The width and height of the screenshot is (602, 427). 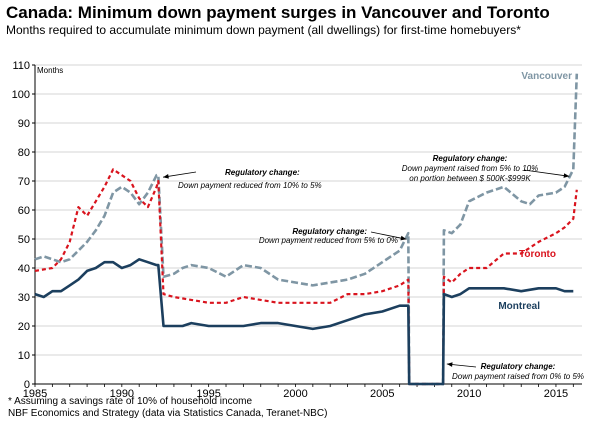 What do you see at coordinates (469, 394) in the screenshot?
I see `x-tick-label: 2010` at bounding box center [469, 394].